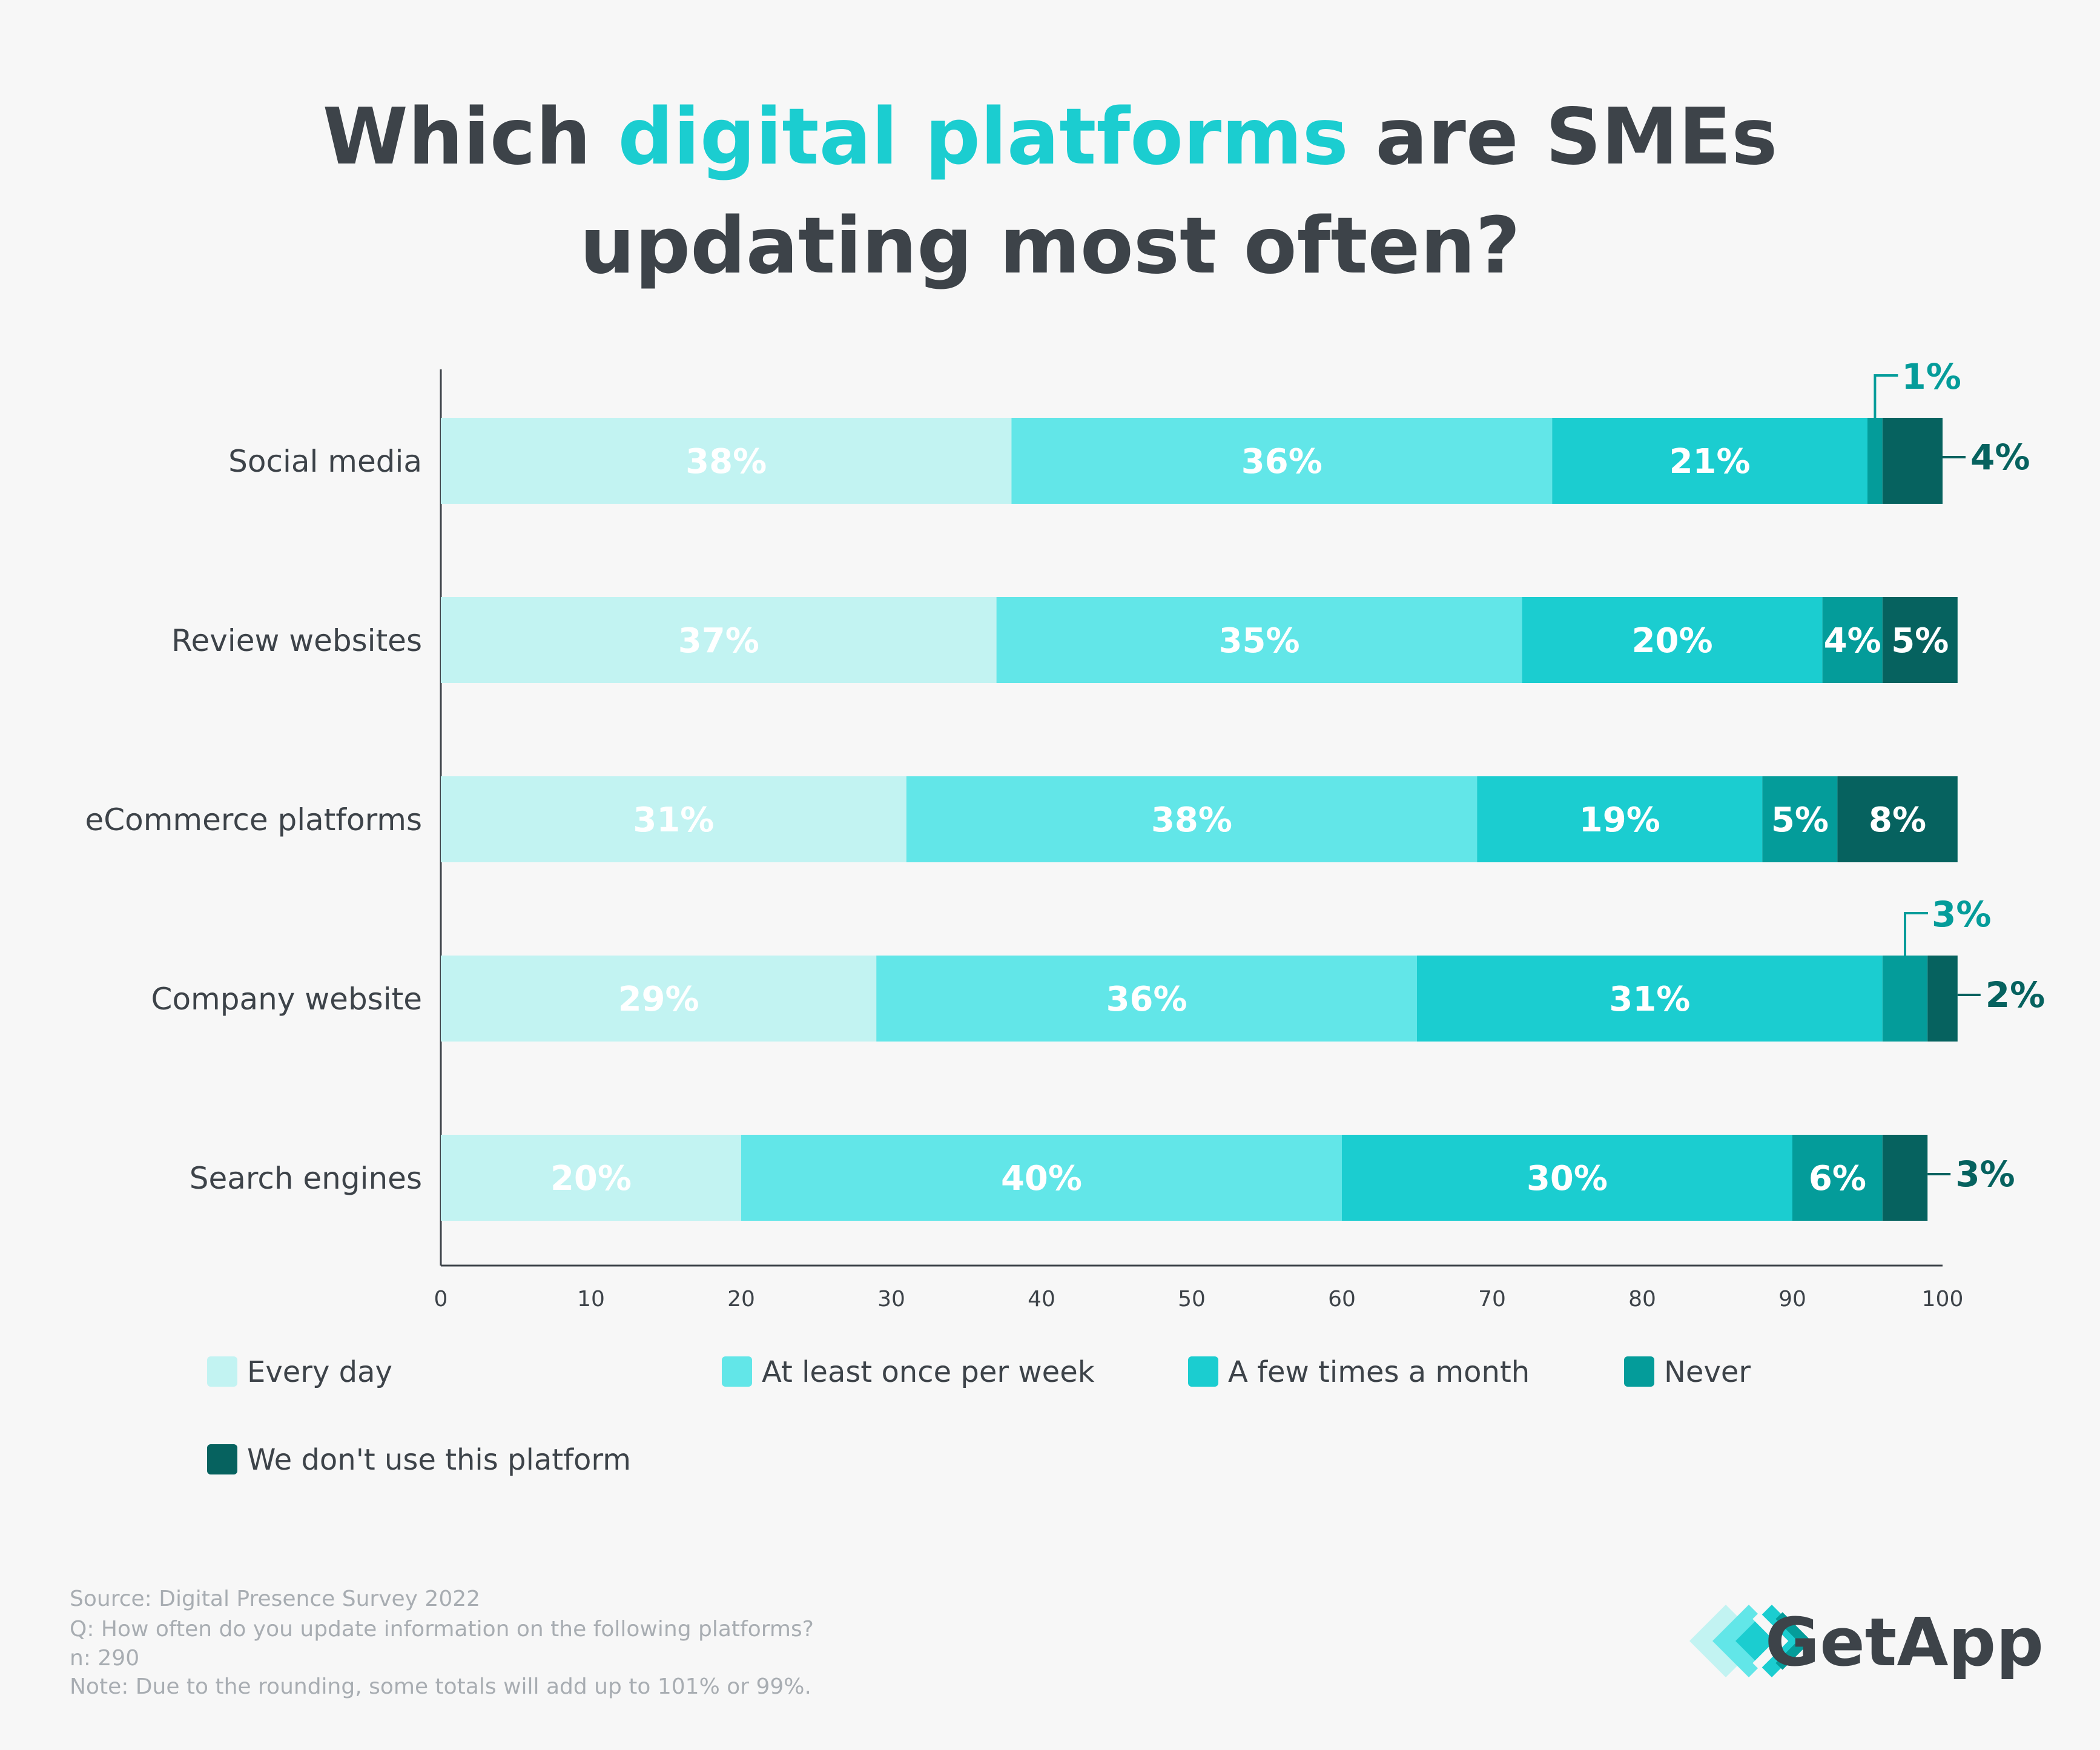 The width and height of the screenshot is (2100, 1750). I want to click on data-label: 35%, so click(1259, 641).